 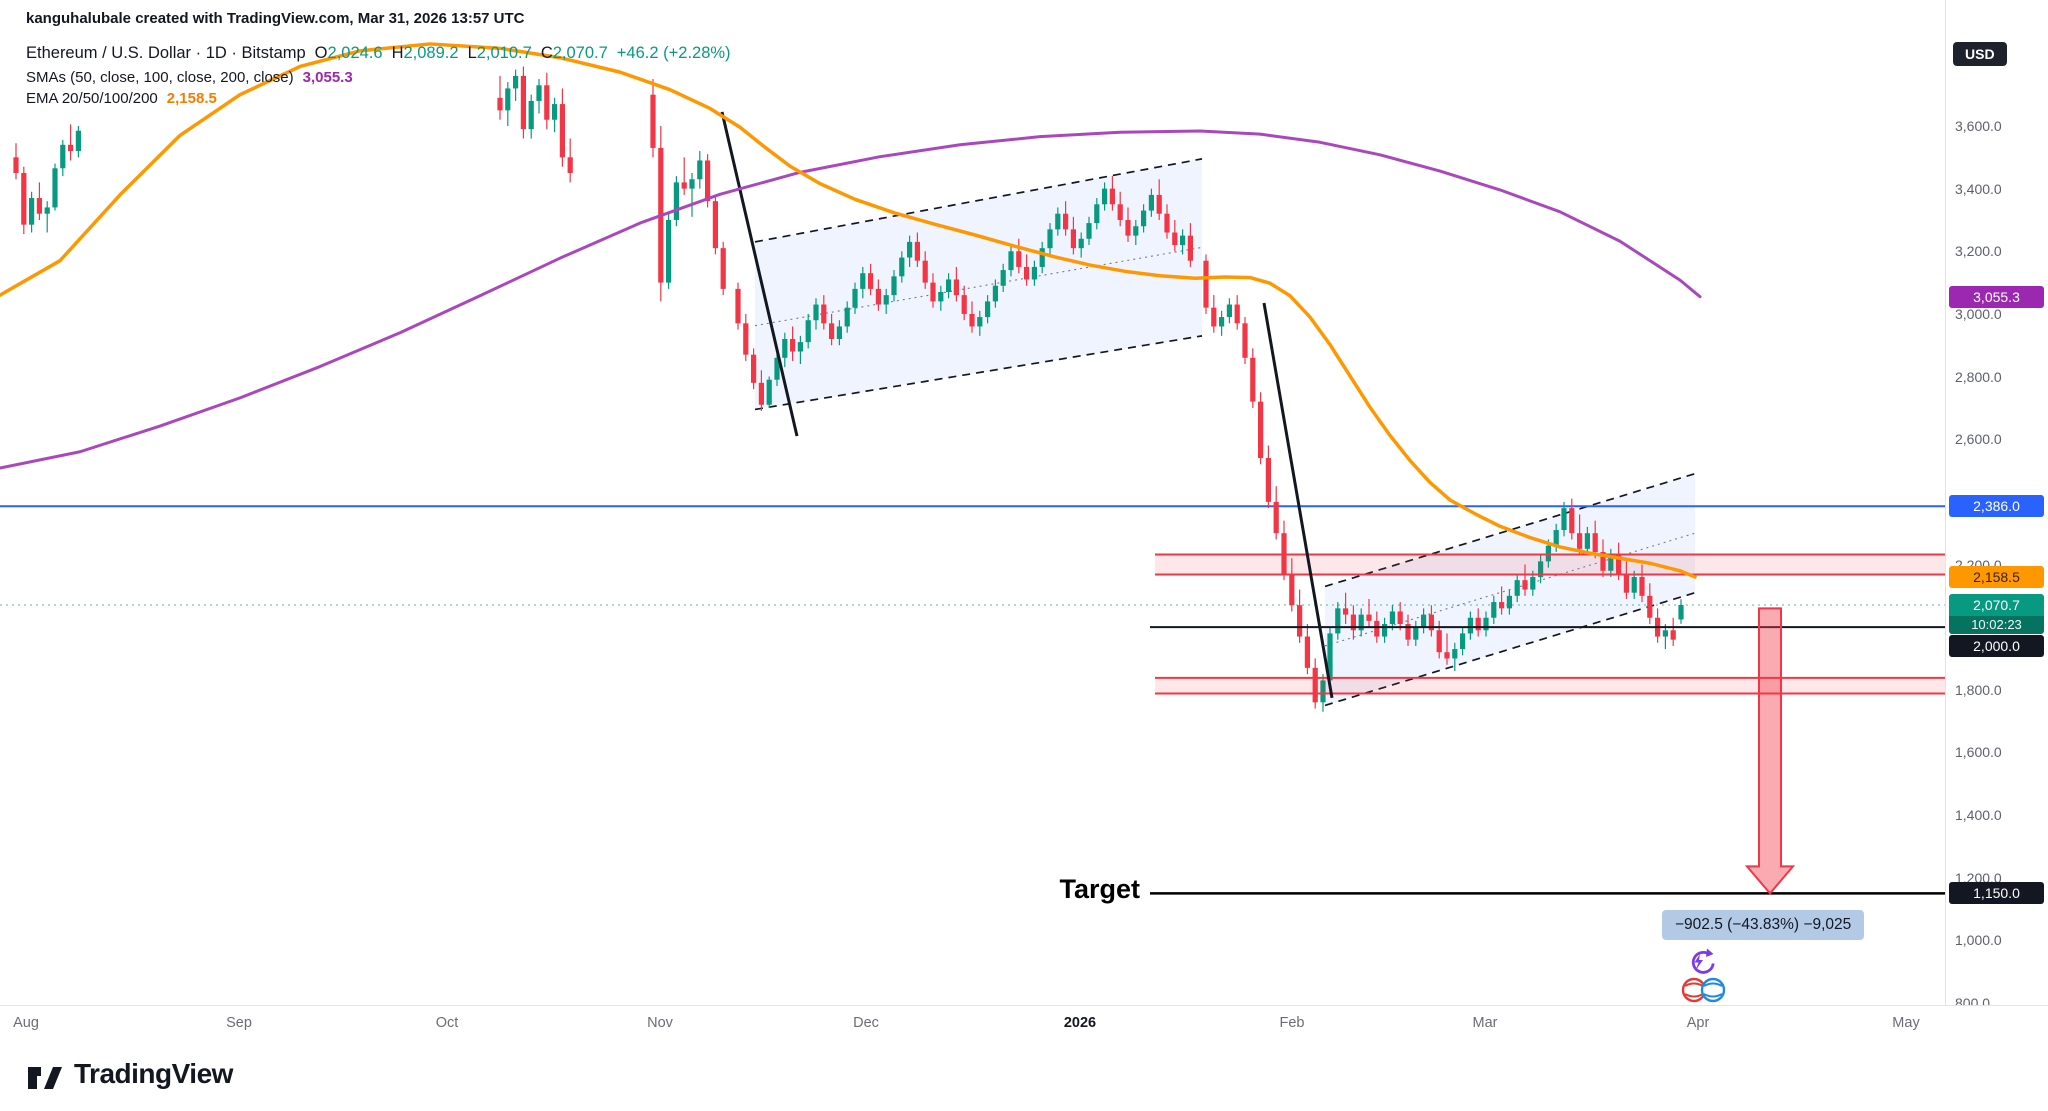 What do you see at coordinates (1996, 577) in the screenshot?
I see `price-badge: 2,158.5` at bounding box center [1996, 577].